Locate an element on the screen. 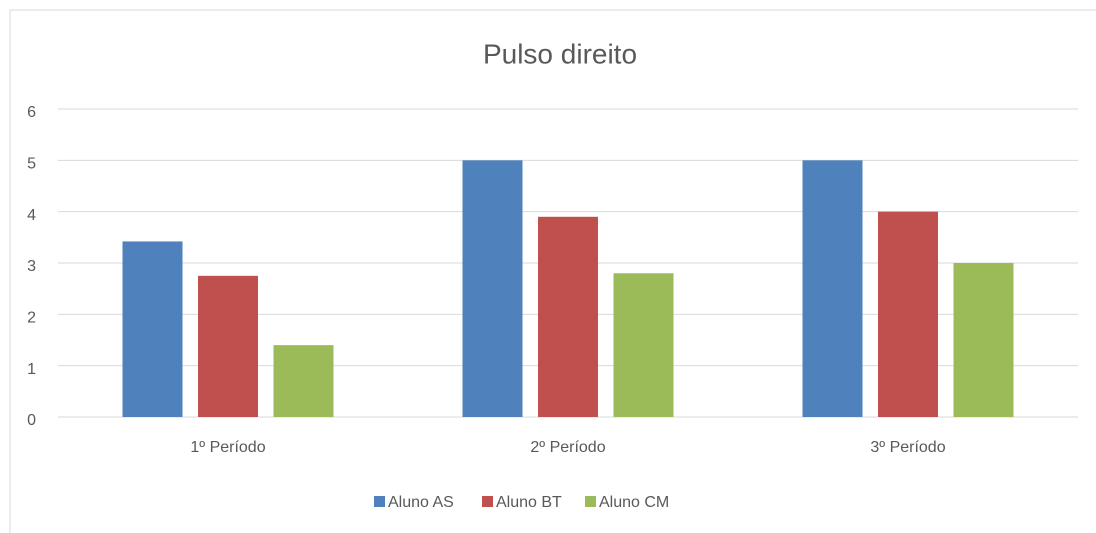 The width and height of the screenshot is (1096, 533). y-tick-label: 1 is located at coordinates (31, 369).